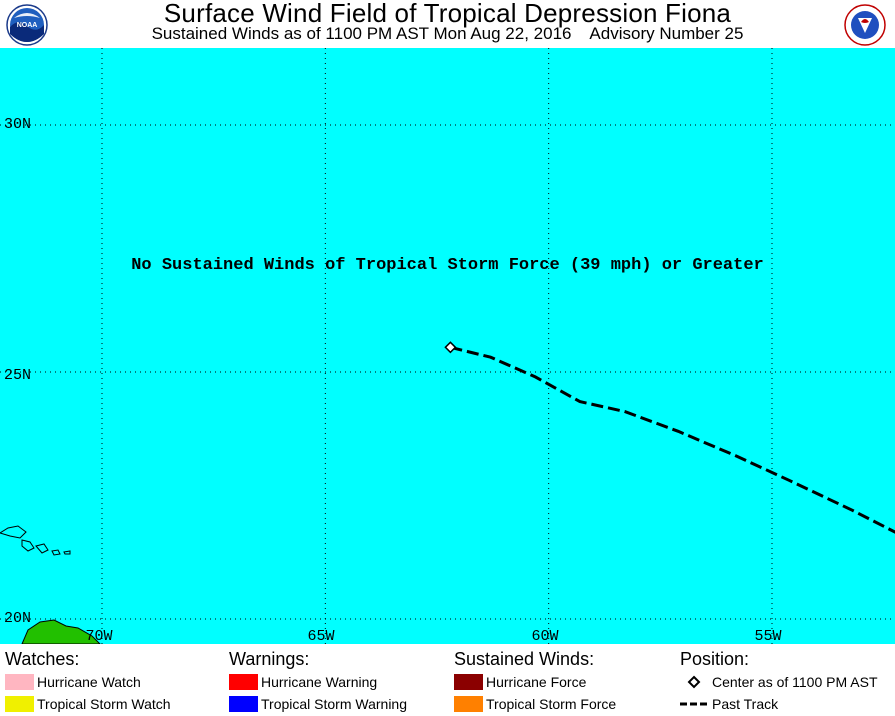 Image resolution: width=895 pixels, height=716 pixels. I want to click on past-track-line, so click(672, 439).